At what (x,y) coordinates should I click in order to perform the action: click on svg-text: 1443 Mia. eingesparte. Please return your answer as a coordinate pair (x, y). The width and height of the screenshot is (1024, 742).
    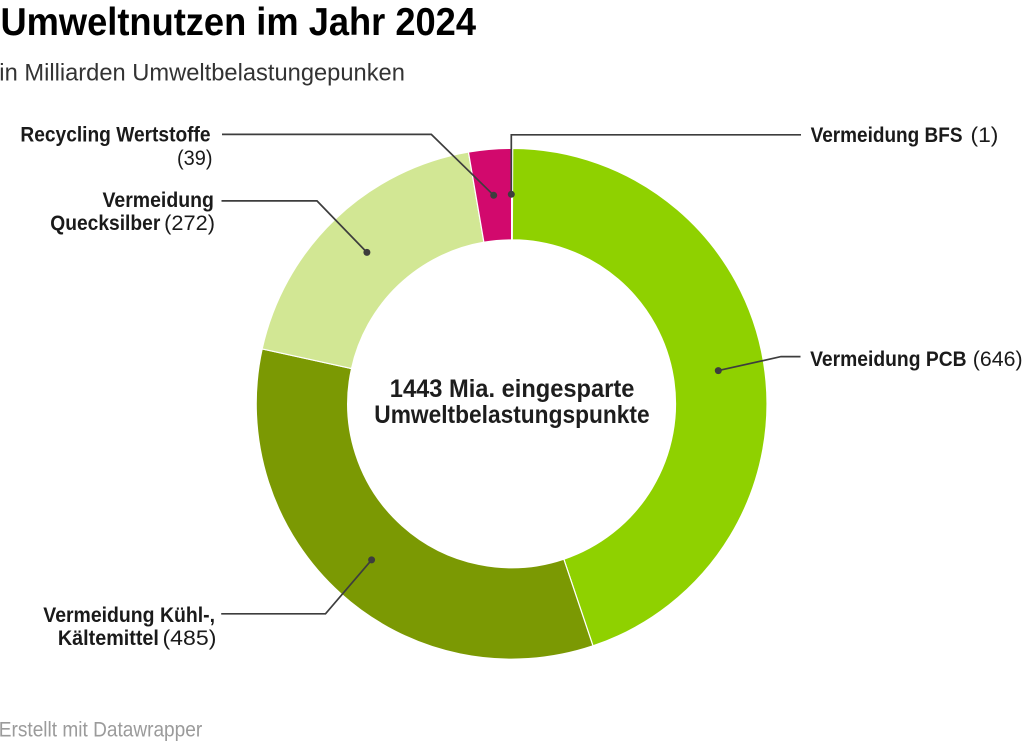
    Looking at the image, I should click on (512, 389).